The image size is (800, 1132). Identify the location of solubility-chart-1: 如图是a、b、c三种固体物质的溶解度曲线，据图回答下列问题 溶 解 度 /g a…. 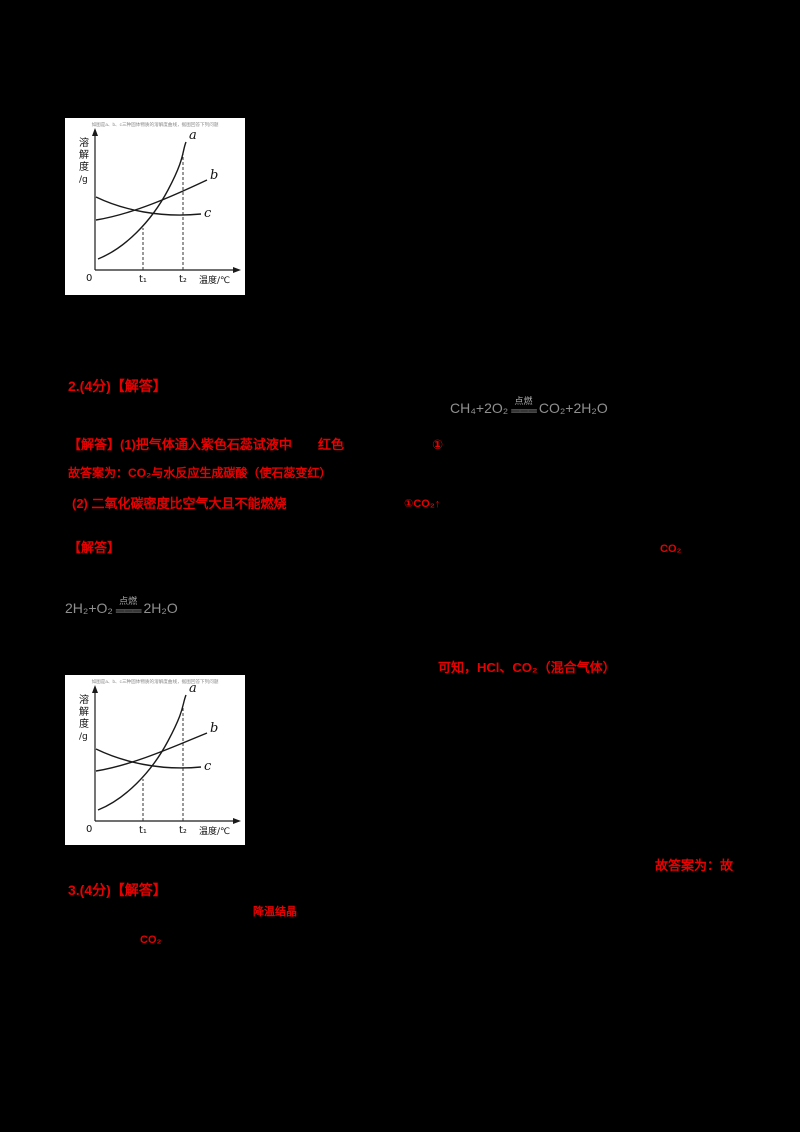
(155, 206).